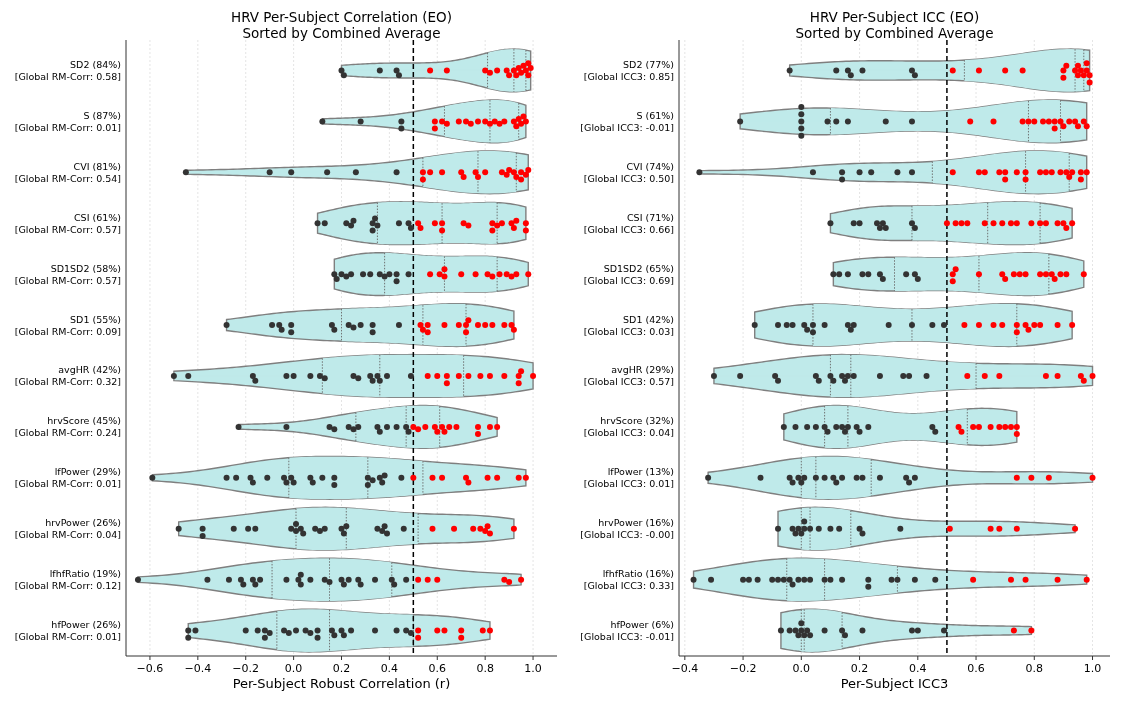  Describe the element at coordinates (67, 223) in the screenshot. I see `y-tick-label: CSI (61%) [Global RM-Corr: 0.57]` at that location.